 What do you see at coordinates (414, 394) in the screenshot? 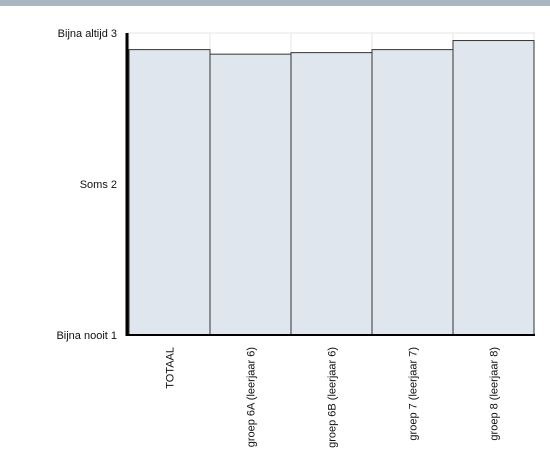
I see `x-tick-label: groep 7 (leerjaar 7)` at bounding box center [414, 394].